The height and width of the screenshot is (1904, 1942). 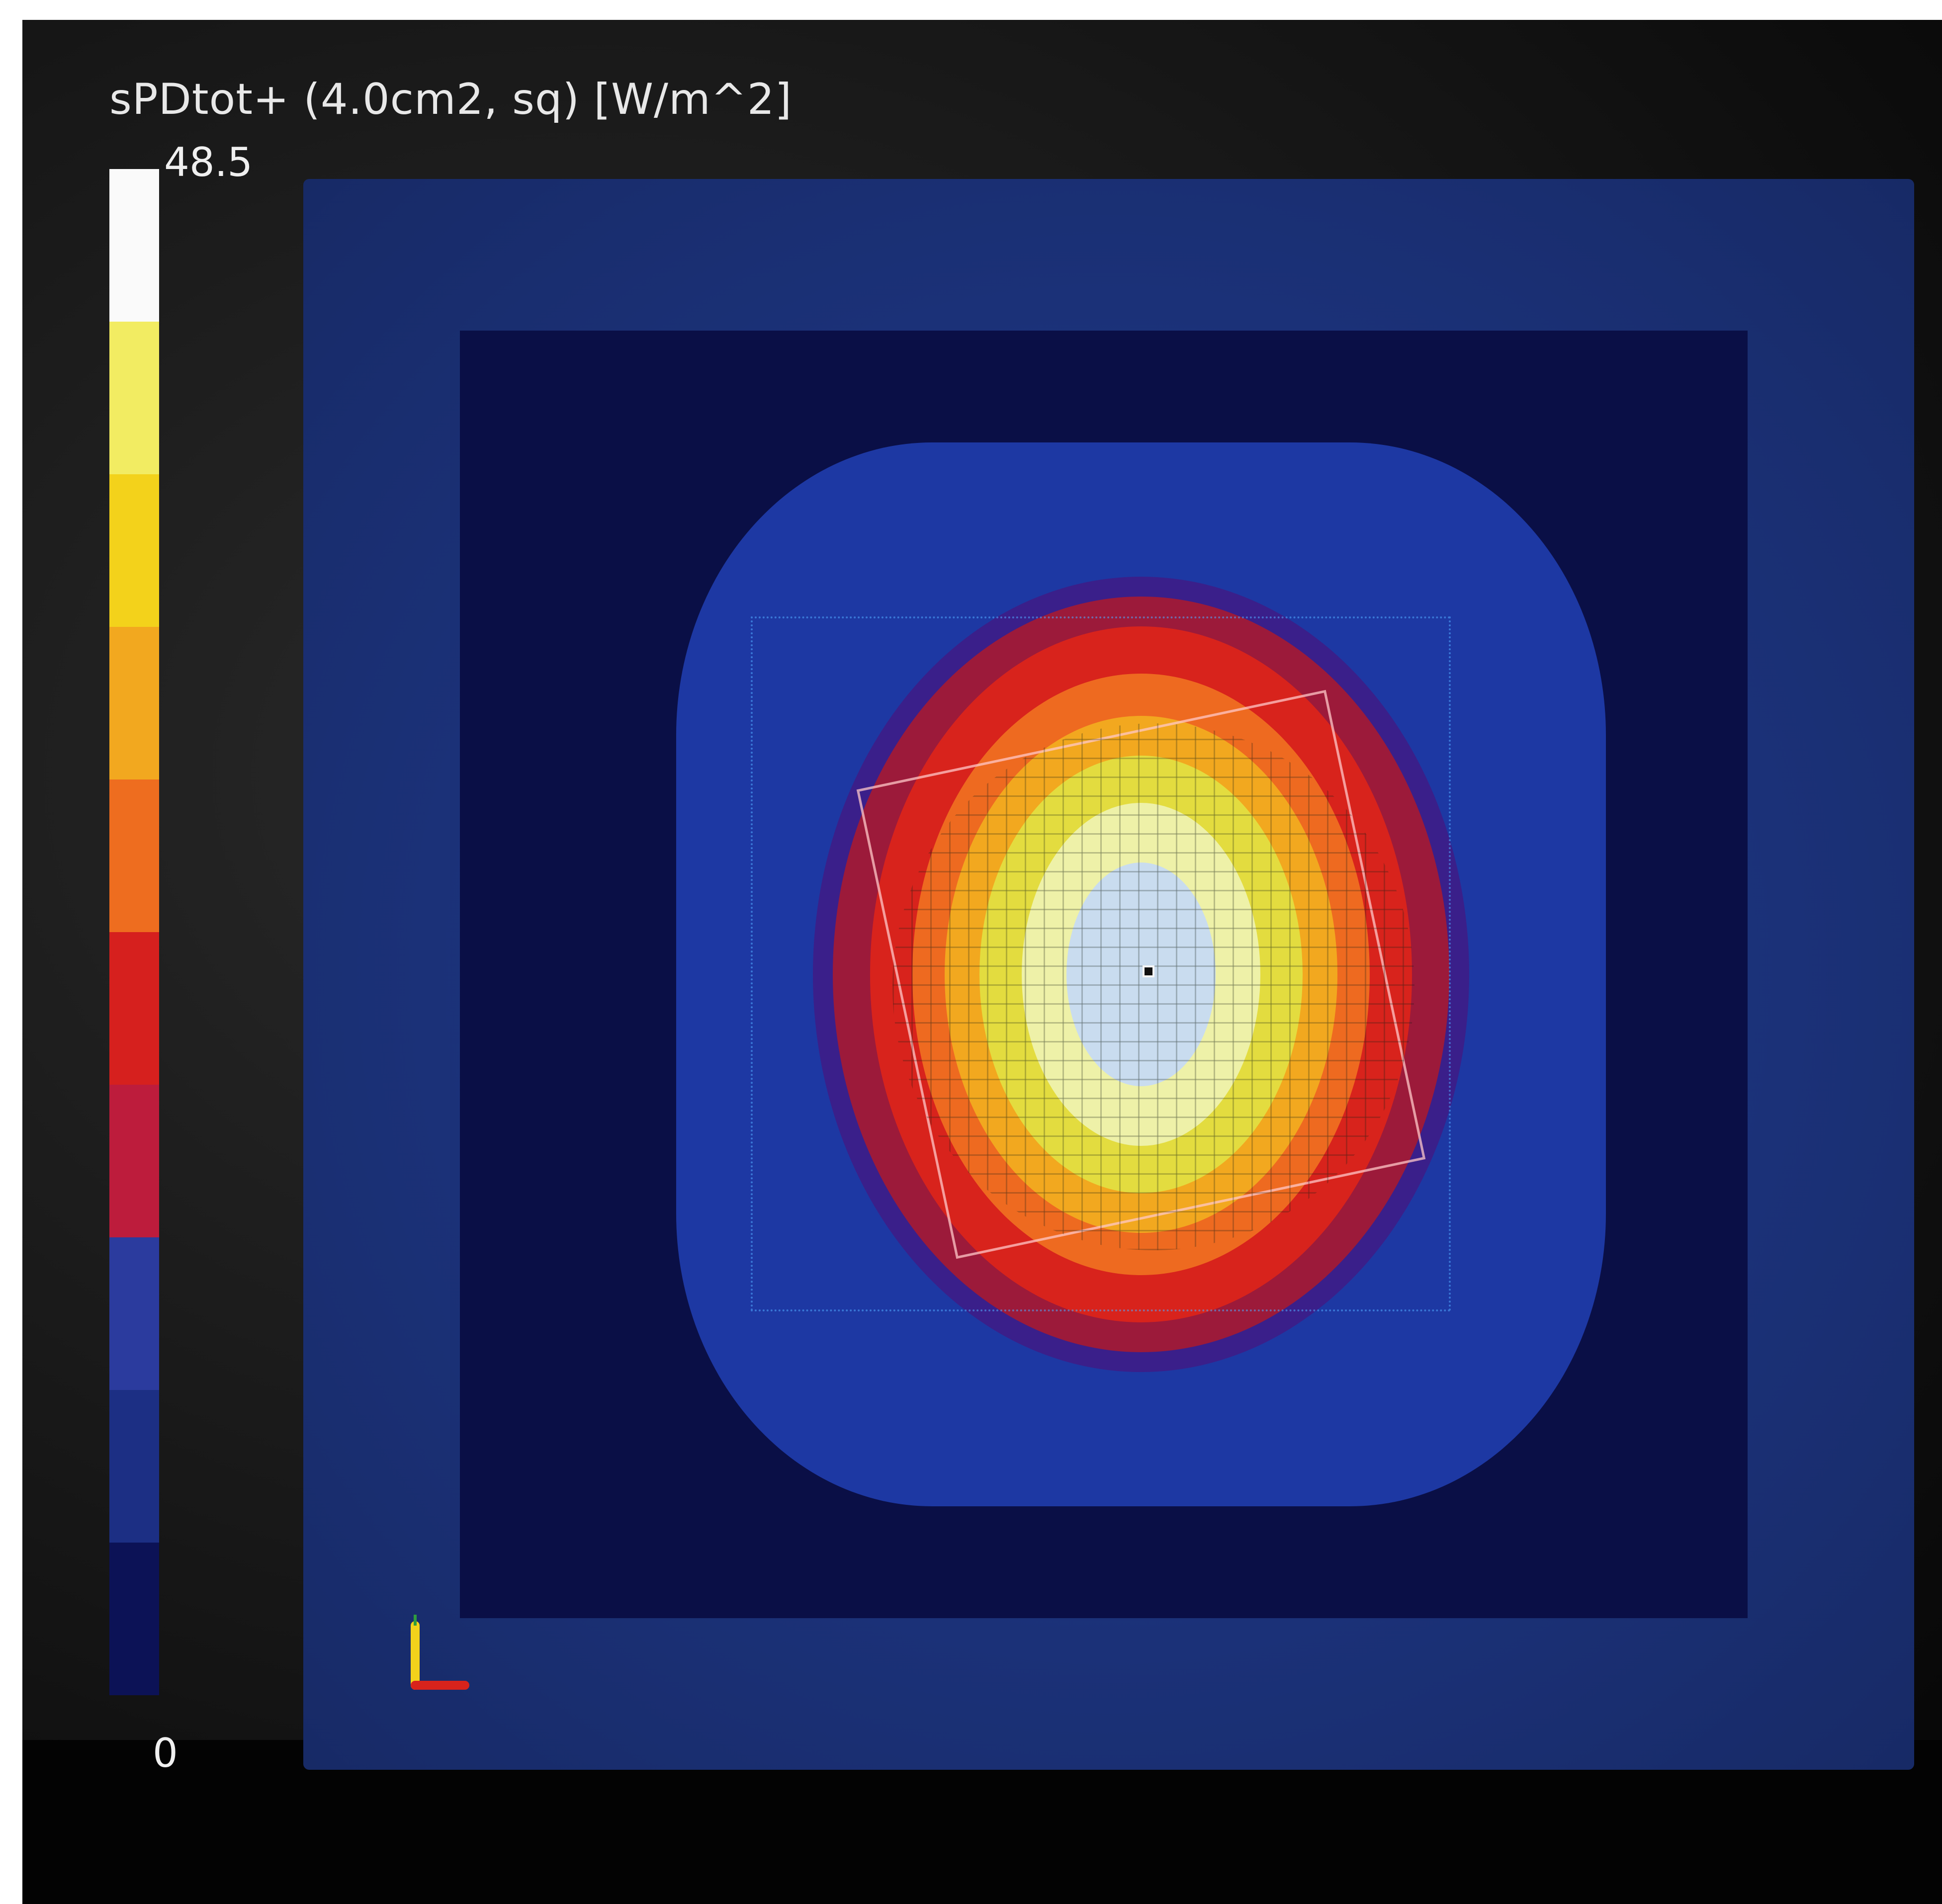 I want to click on averaging-area-outline, so click(x=1141, y=974).